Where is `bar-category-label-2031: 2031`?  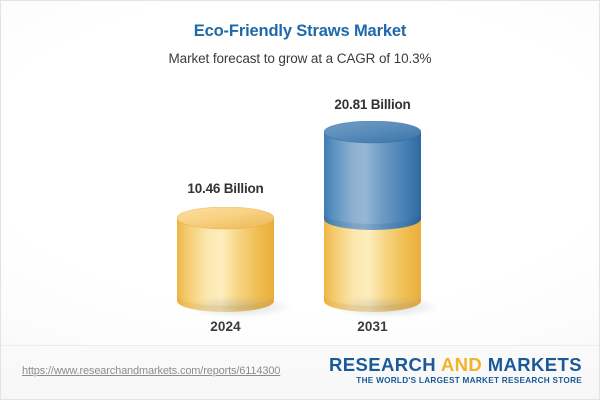 bar-category-label-2031: 2031 is located at coordinates (372, 326).